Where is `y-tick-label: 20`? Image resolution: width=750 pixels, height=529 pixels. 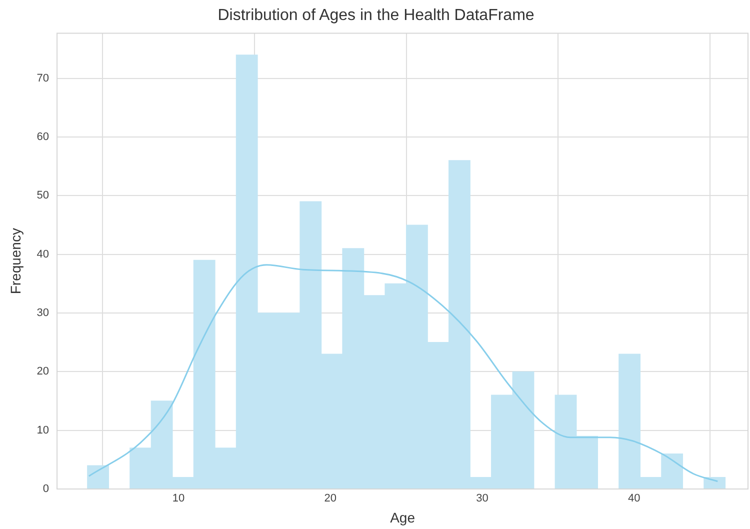 y-tick-label: 20 is located at coordinates (43, 372).